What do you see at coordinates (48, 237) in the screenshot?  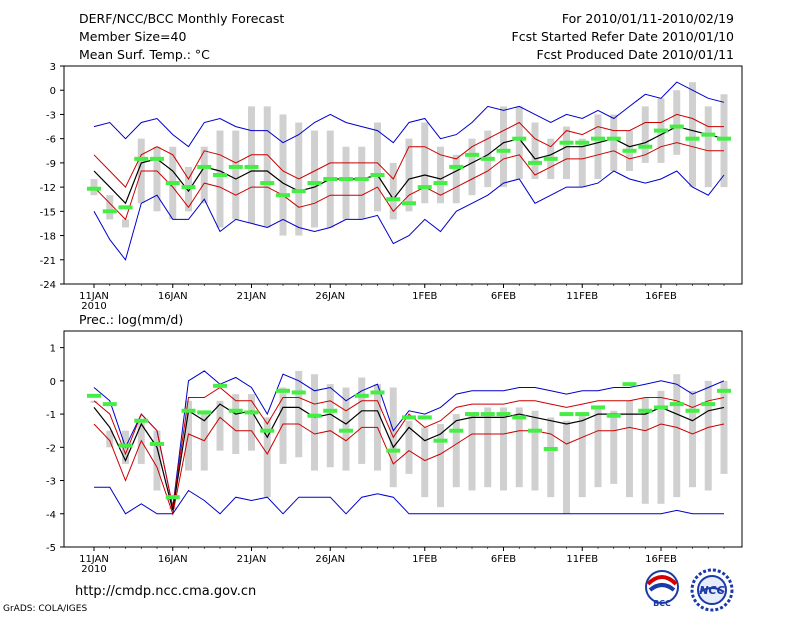 I see `y-tick-label: -18` at bounding box center [48, 237].